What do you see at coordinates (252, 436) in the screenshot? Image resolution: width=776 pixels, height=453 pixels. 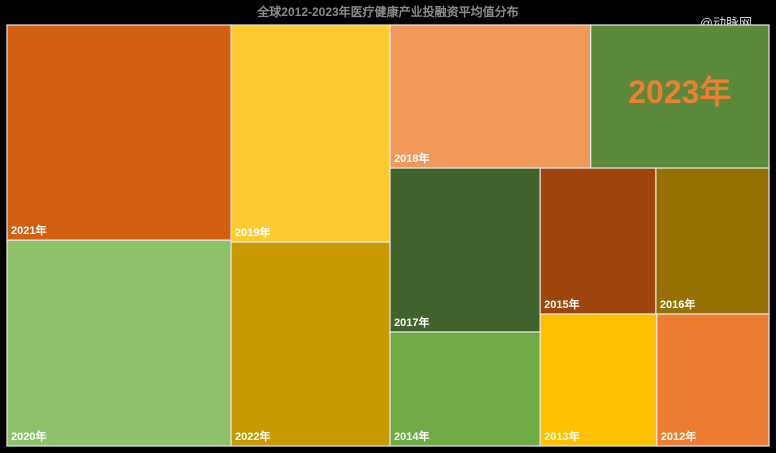 I see `cell-label: 2022年` at bounding box center [252, 436].